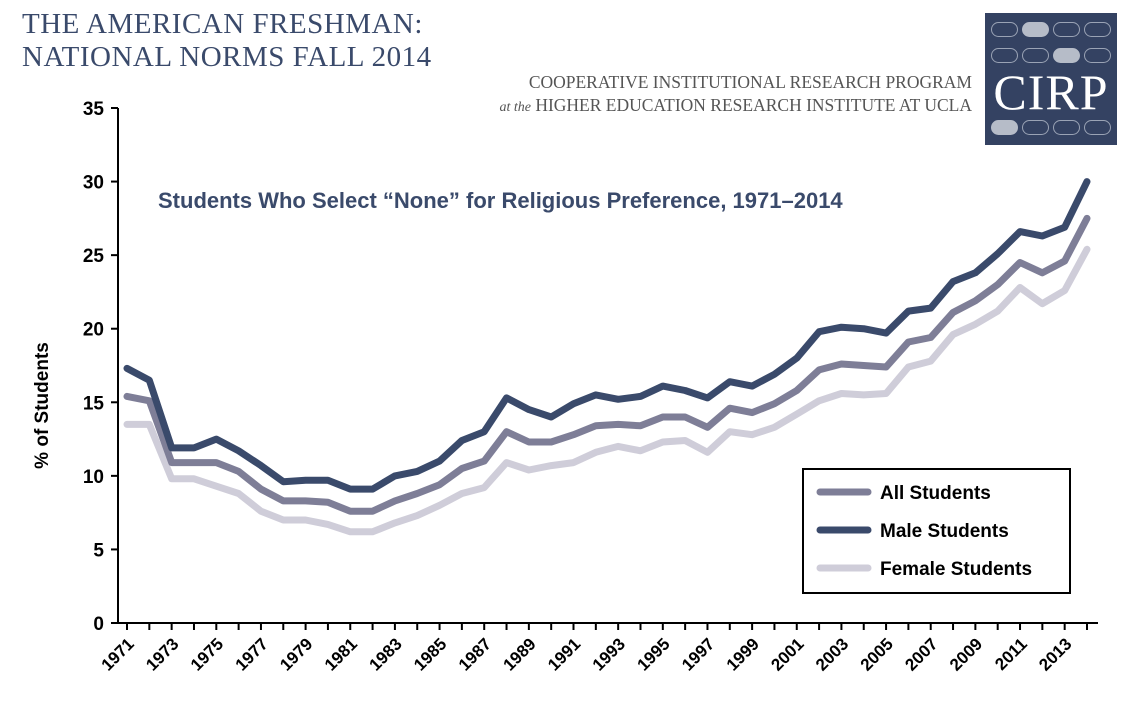 This screenshot has height=722, width=1140. I want to click on x-tick-label: 2005, so click(877, 654).